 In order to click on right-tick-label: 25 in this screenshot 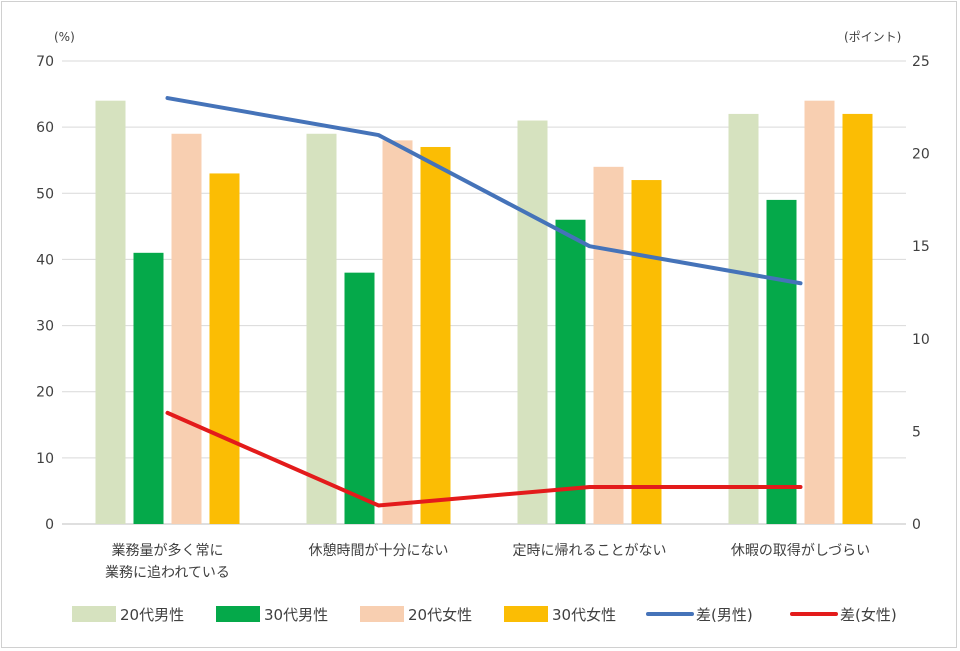, I will do `click(921, 62)`.